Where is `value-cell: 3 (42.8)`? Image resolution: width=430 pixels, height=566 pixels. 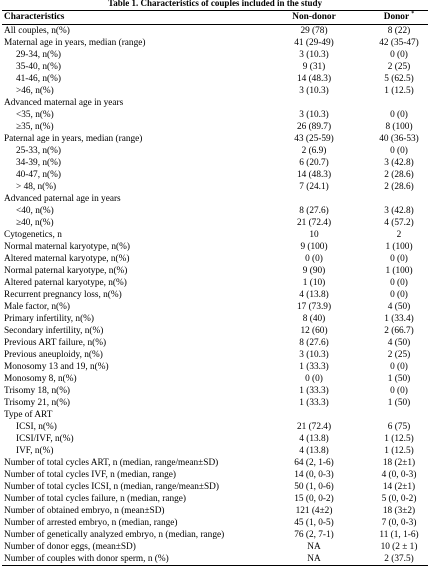
value-cell: 3 (42.8) is located at coordinates (399, 163).